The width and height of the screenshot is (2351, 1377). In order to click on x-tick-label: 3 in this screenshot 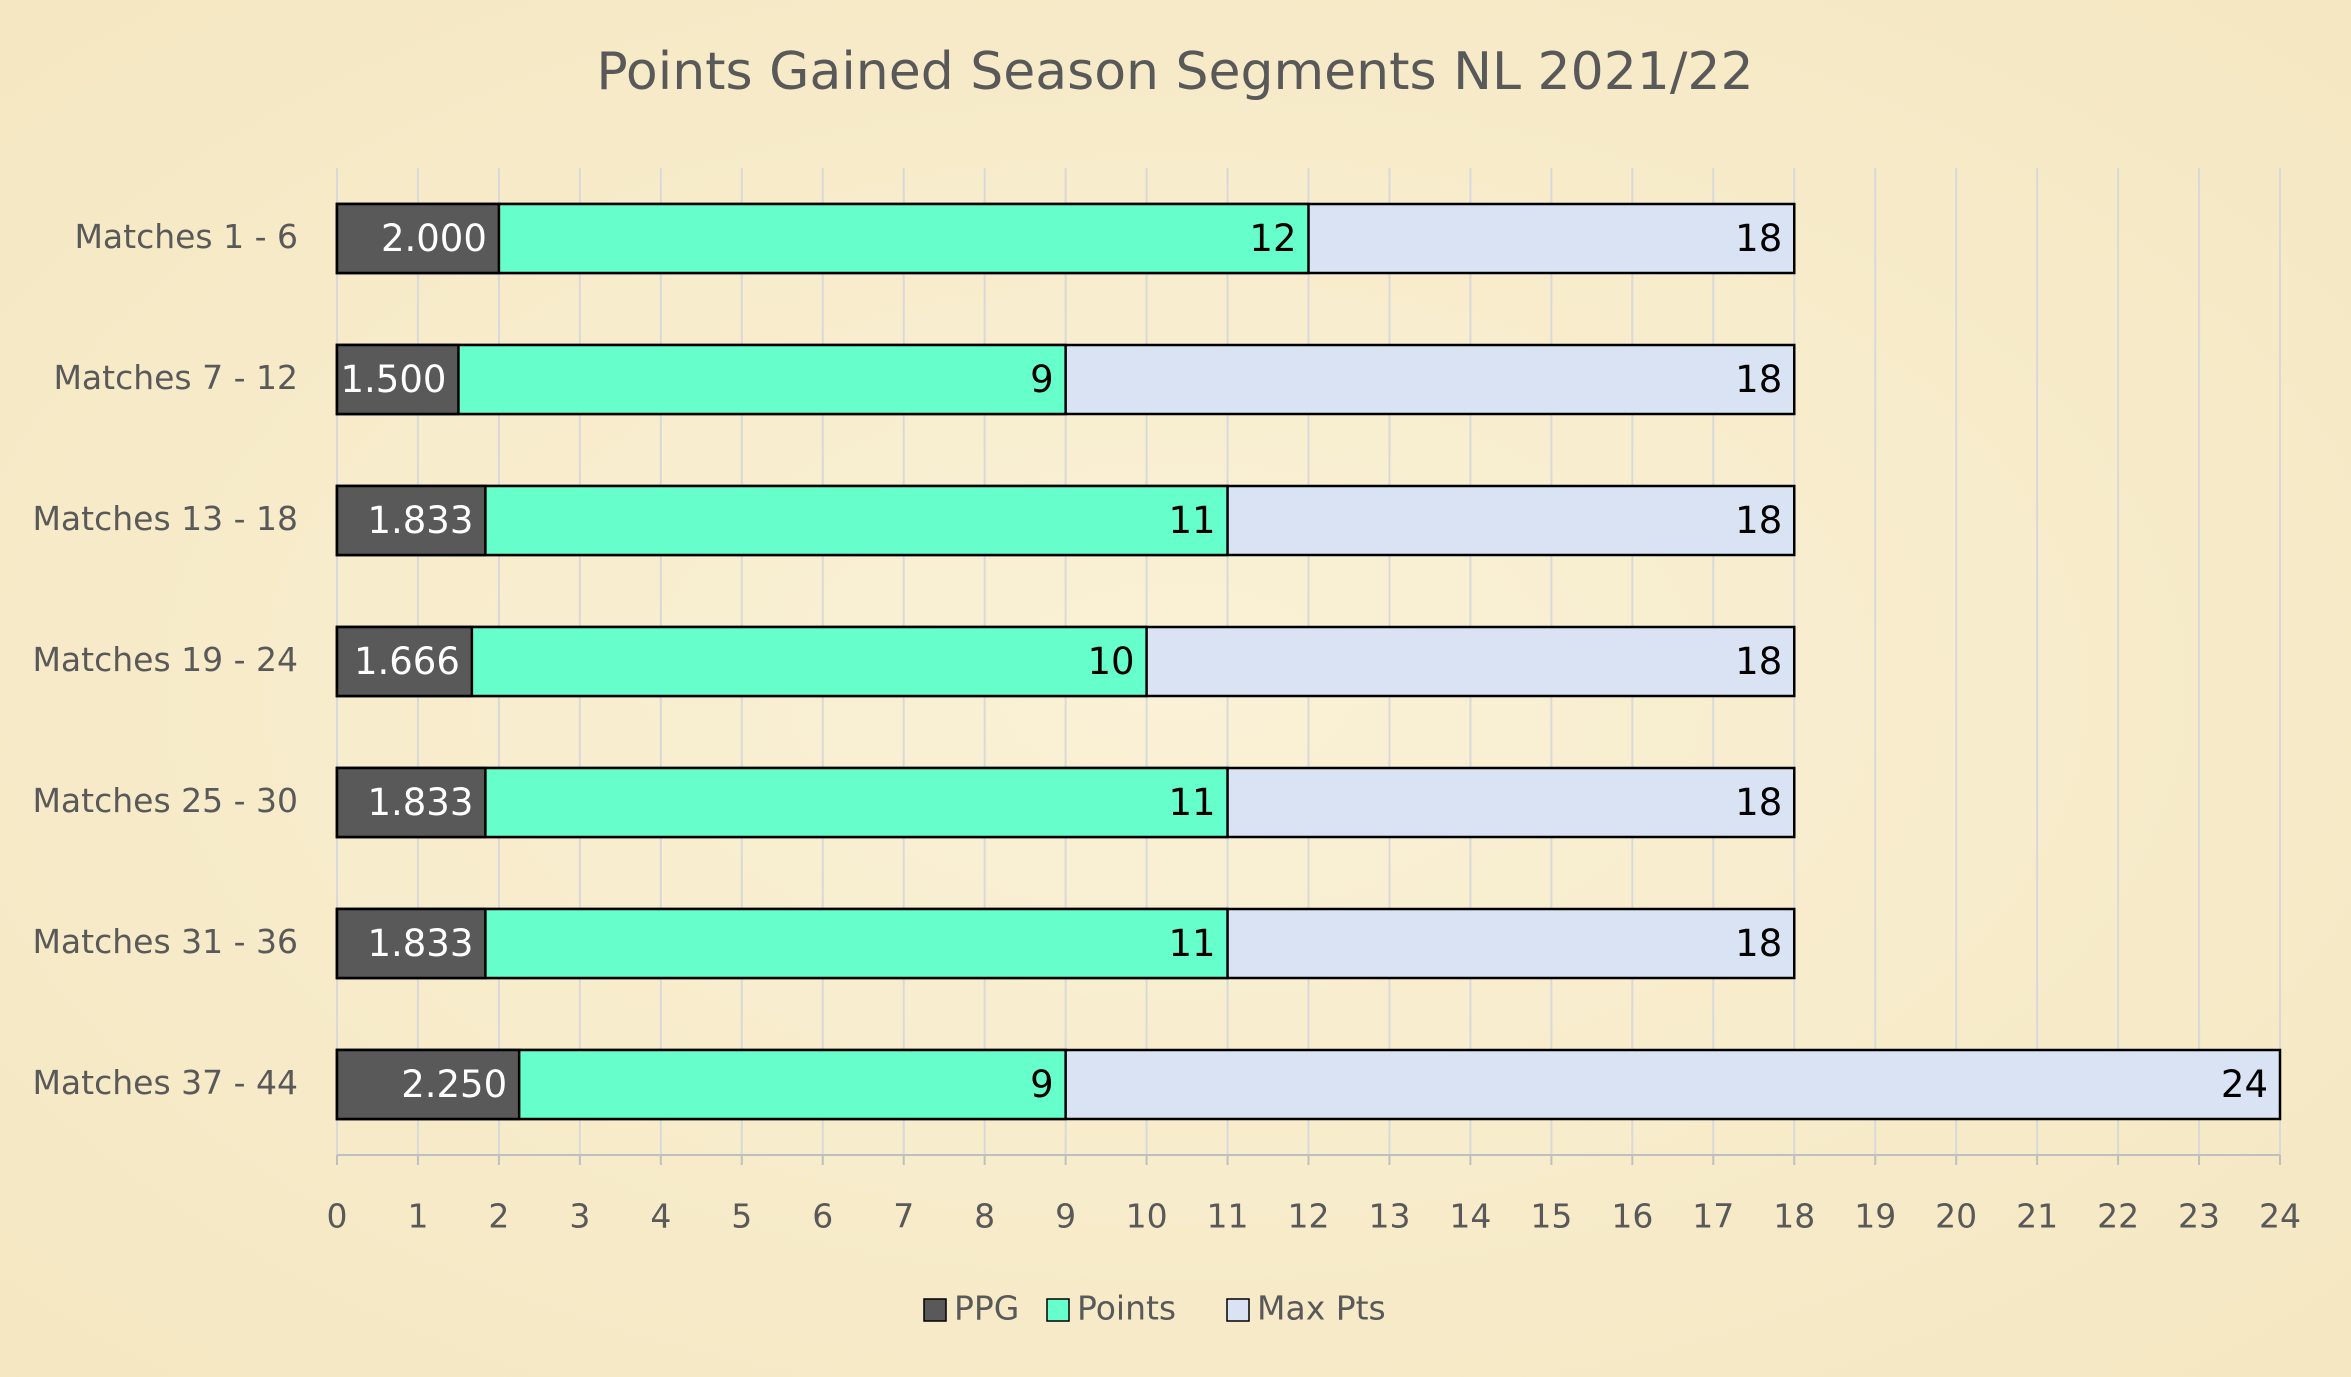, I will do `click(579, 1216)`.